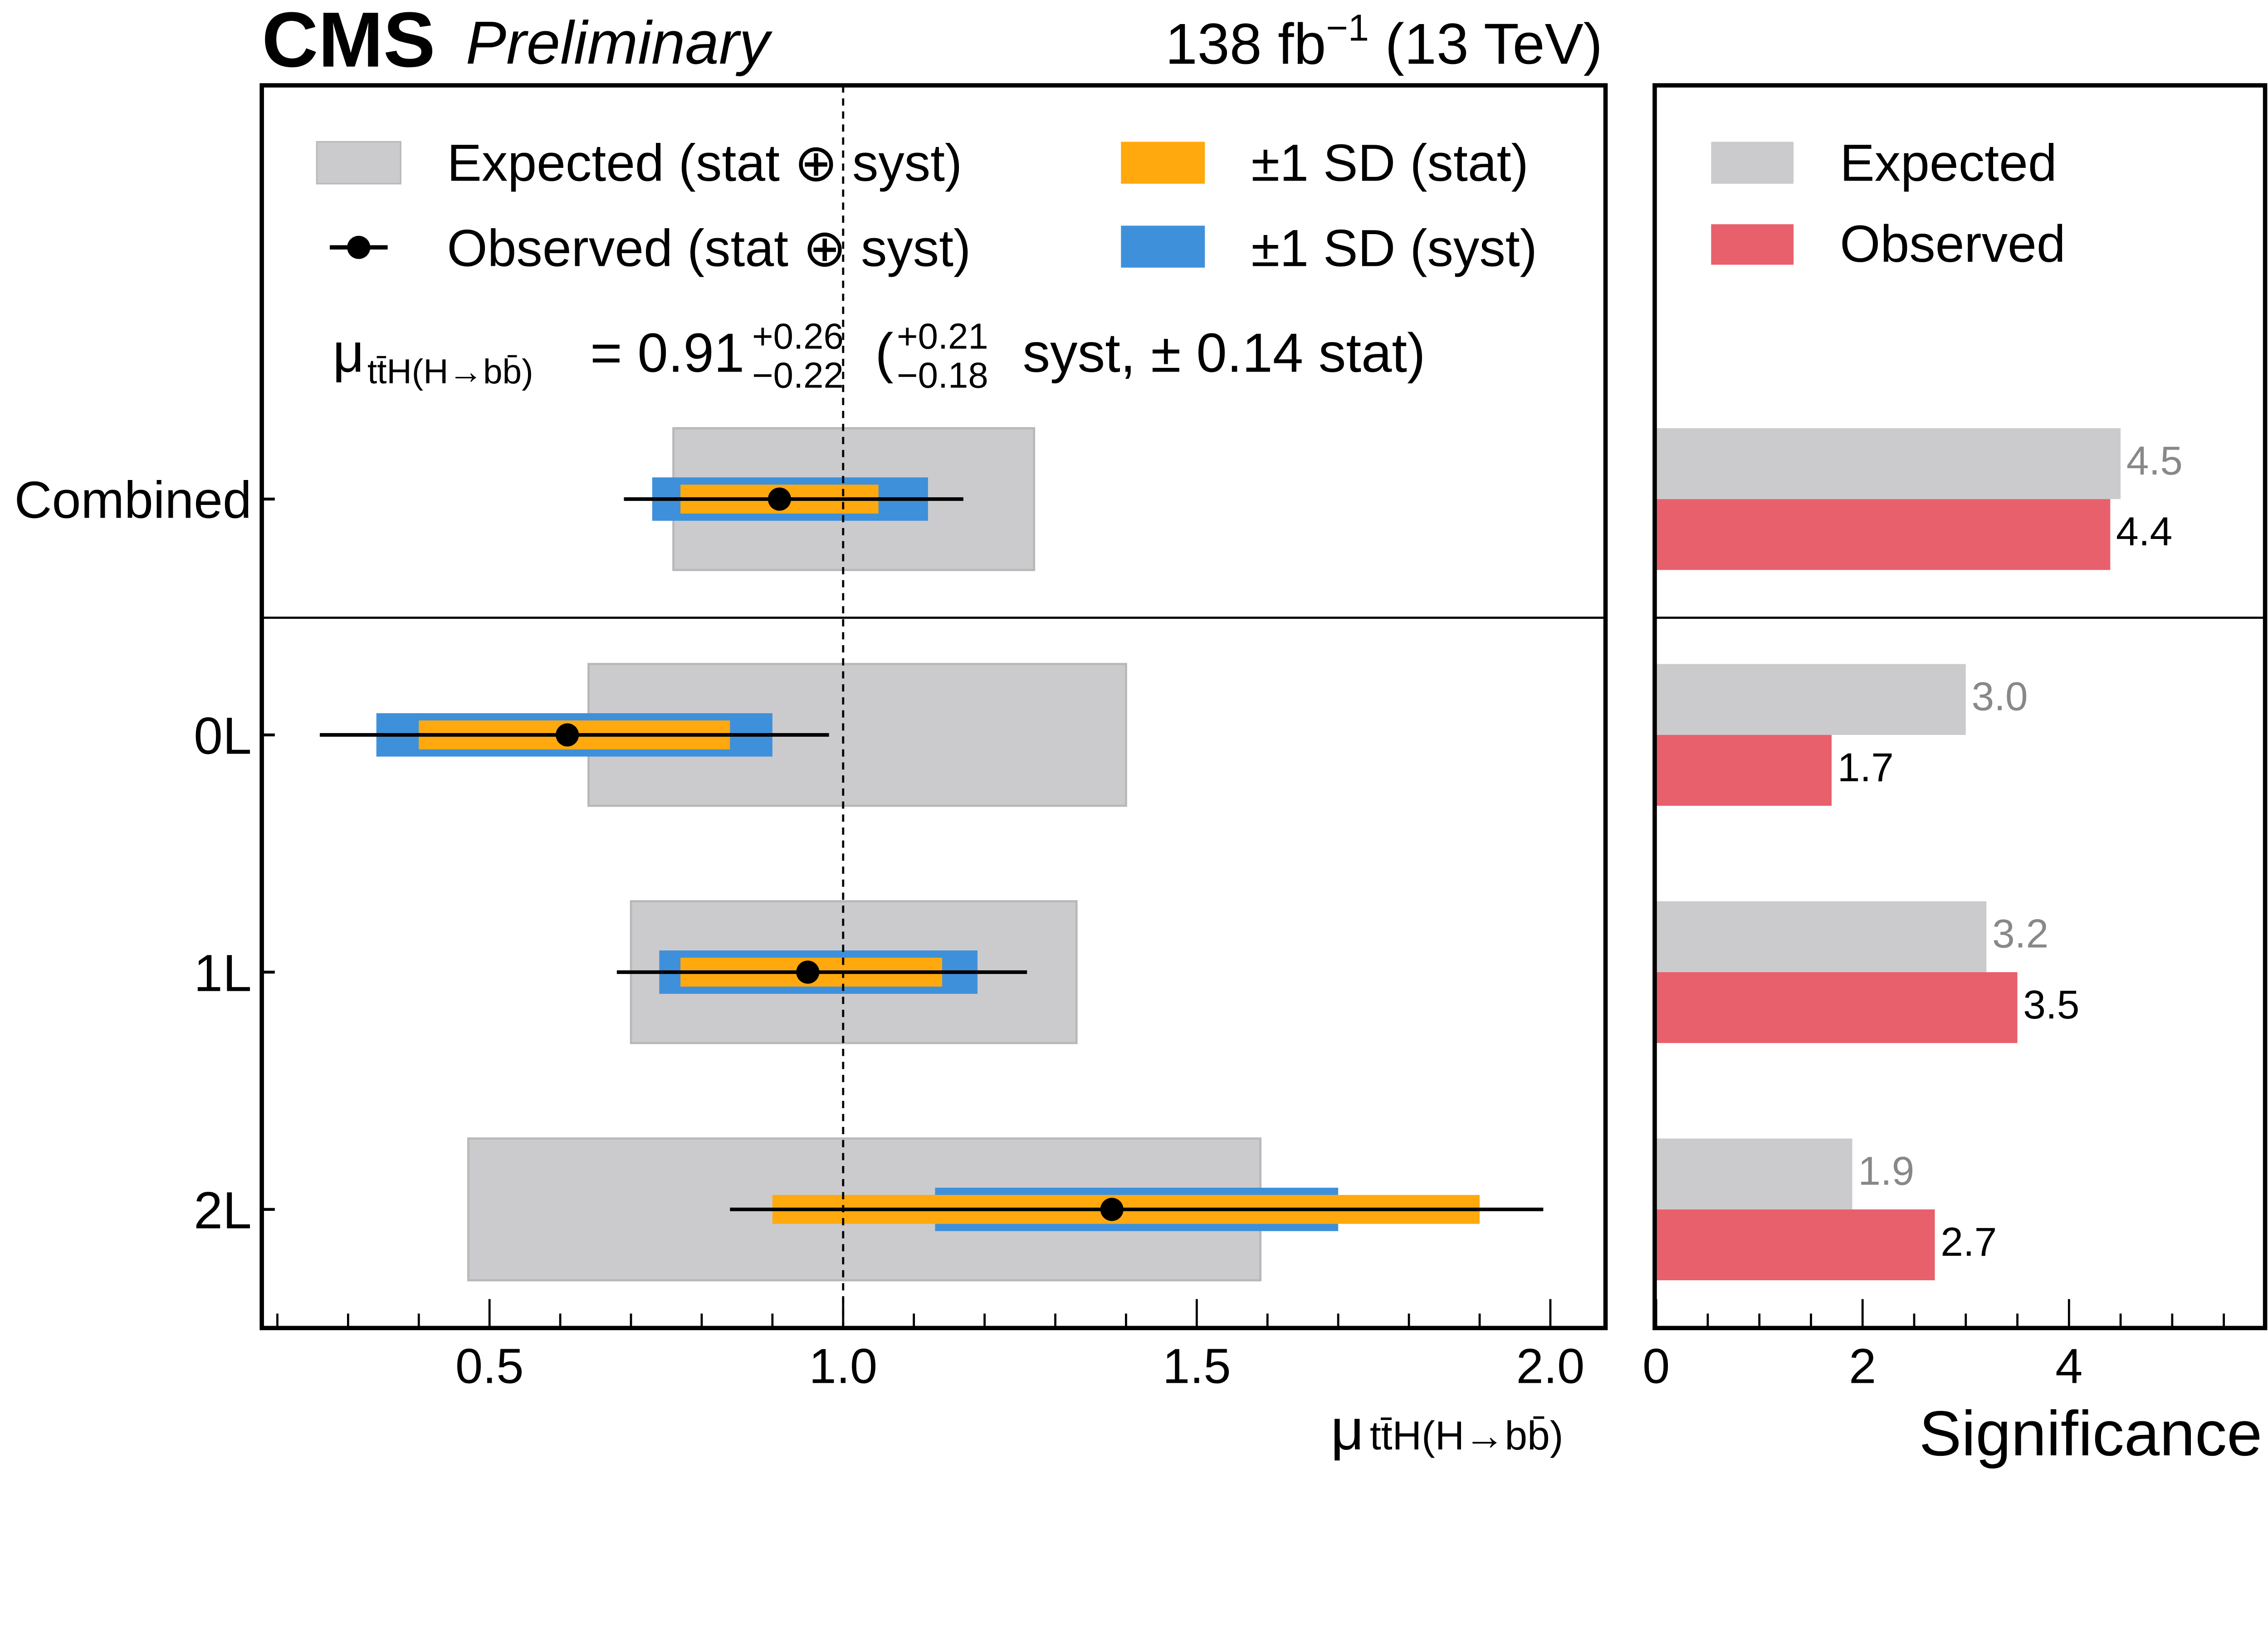 The width and height of the screenshot is (2268, 1650). Describe the element at coordinates (2051, 1004) in the screenshot. I see `observed-significance-label: 3.5` at that location.